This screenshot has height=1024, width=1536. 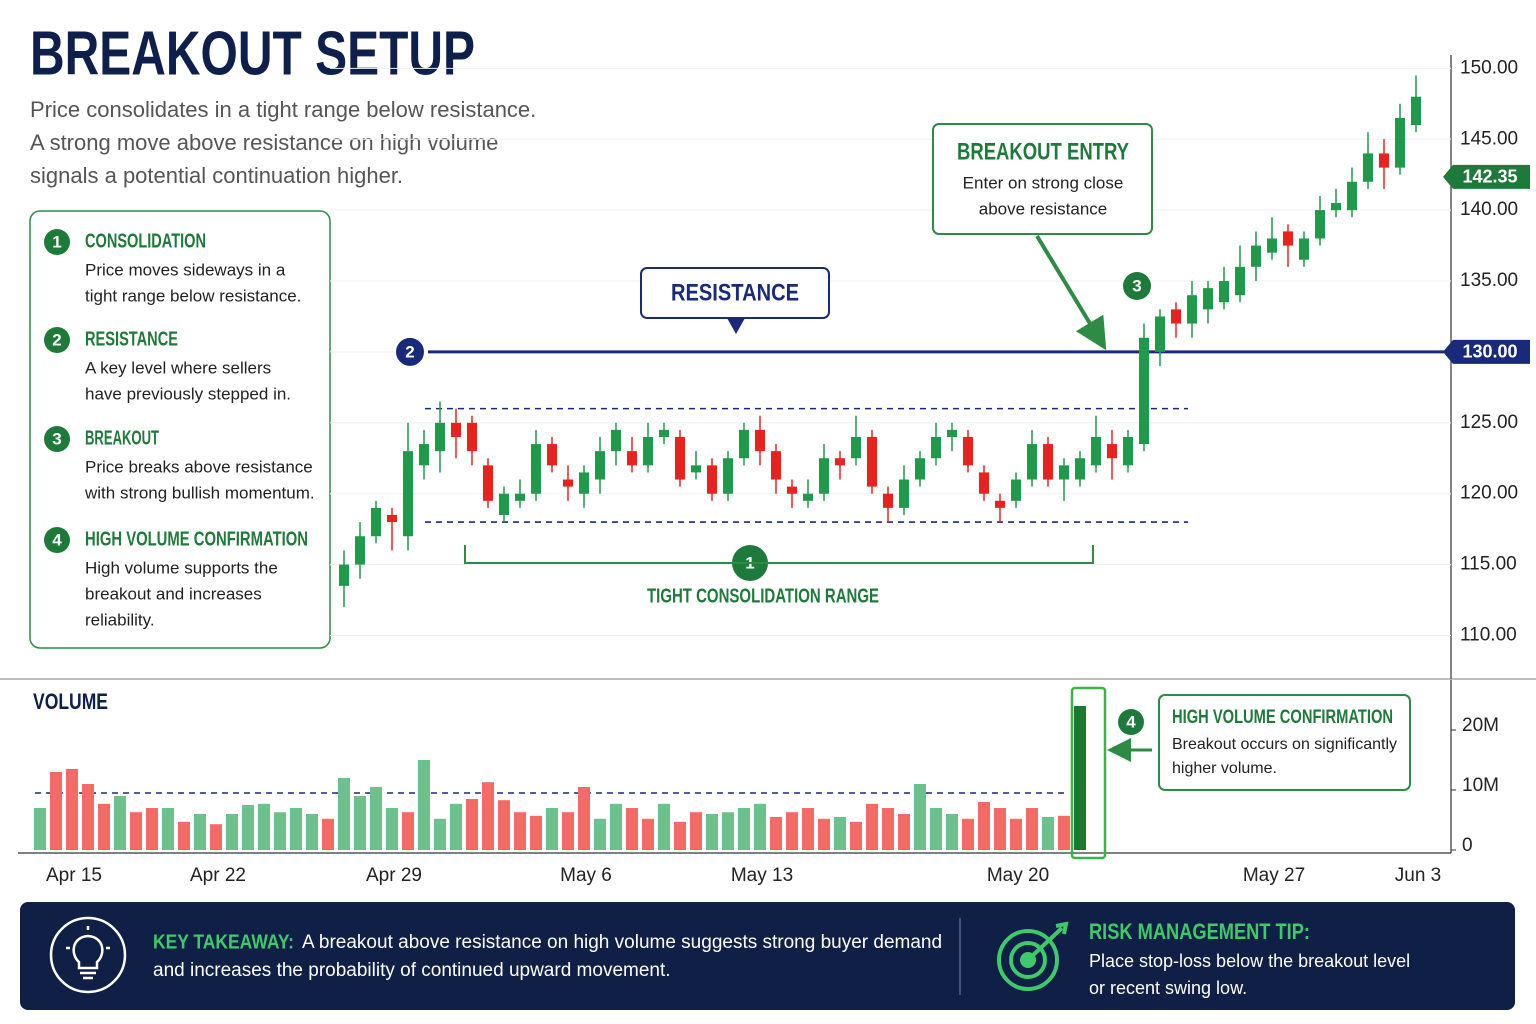 What do you see at coordinates (586, 875) in the screenshot?
I see `x-tick-label: May 6` at bounding box center [586, 875].